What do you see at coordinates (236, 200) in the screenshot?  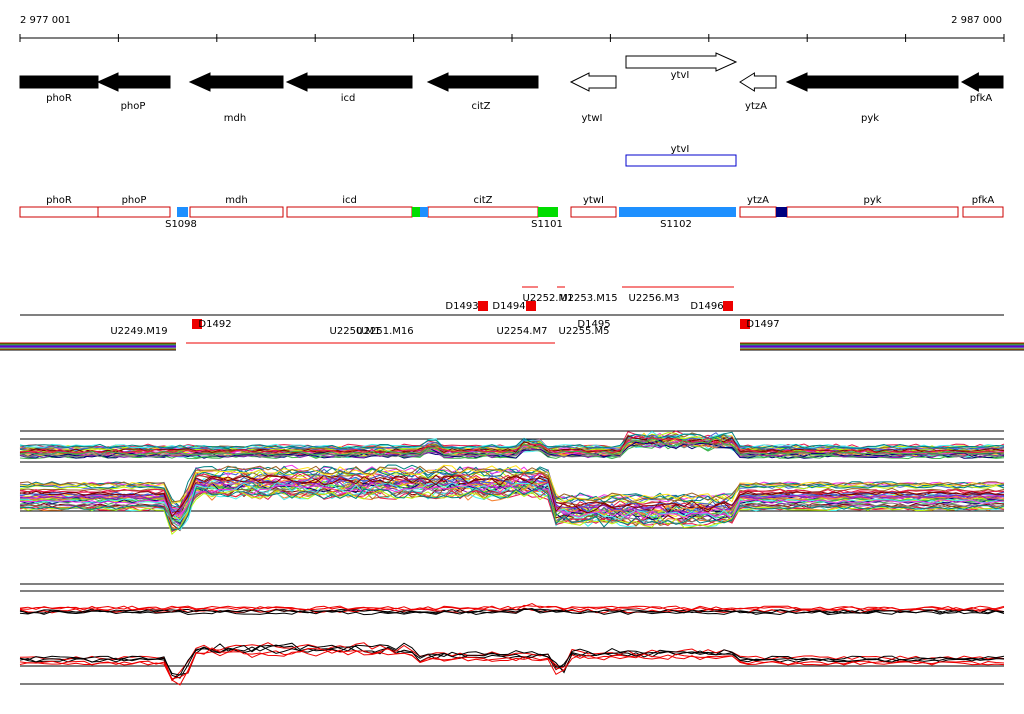 I see `segment-label: mdh` at bounding box center [236, 200].